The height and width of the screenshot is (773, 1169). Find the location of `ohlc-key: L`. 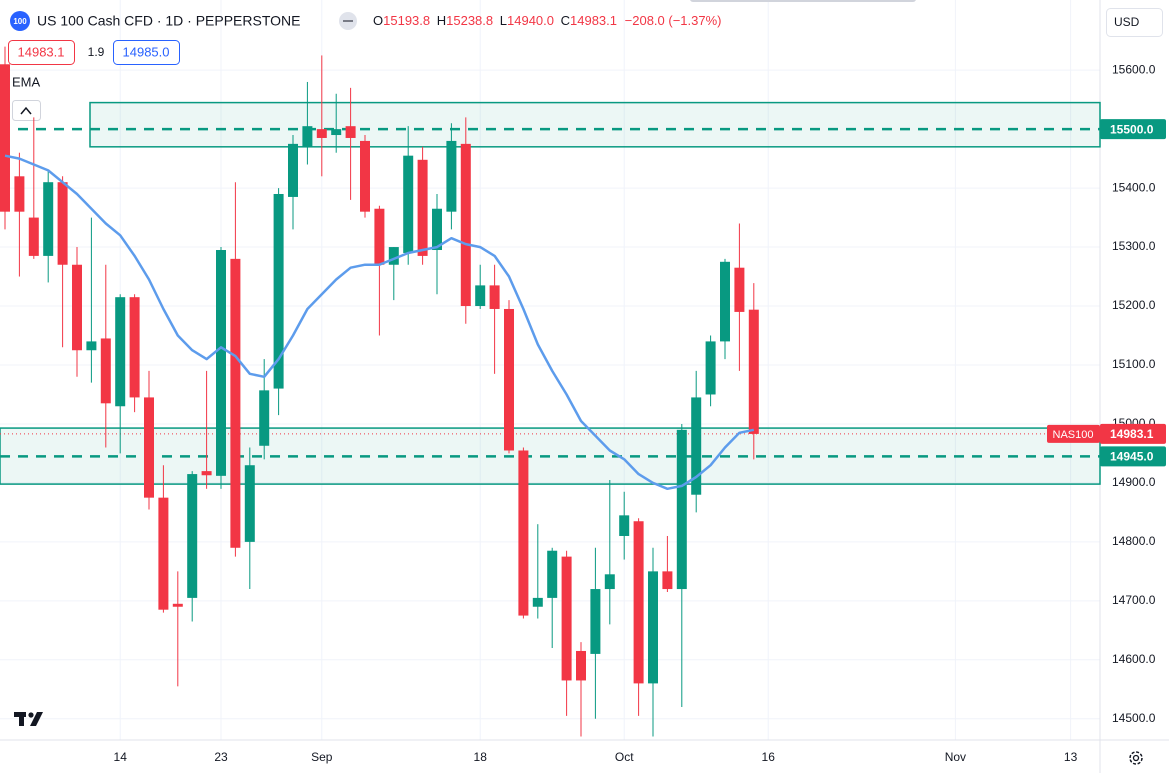

ohlc-key: L is located at coordinates (503, 20).